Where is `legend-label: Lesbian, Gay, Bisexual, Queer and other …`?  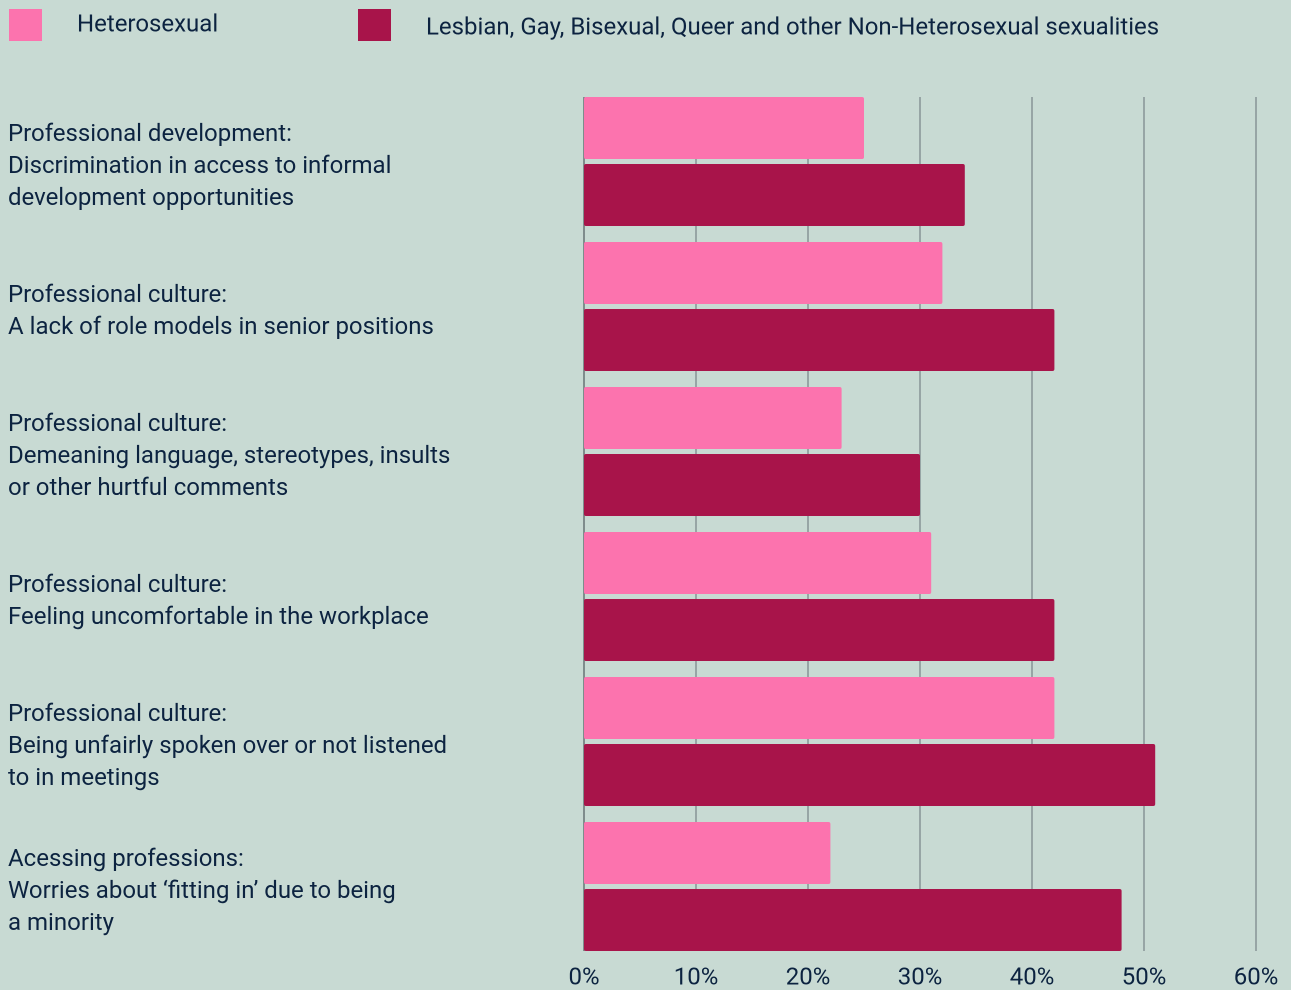
legend-label: Lesbian, Gay, Bisexual, Queer and other … is located at coordinates (792, 26).